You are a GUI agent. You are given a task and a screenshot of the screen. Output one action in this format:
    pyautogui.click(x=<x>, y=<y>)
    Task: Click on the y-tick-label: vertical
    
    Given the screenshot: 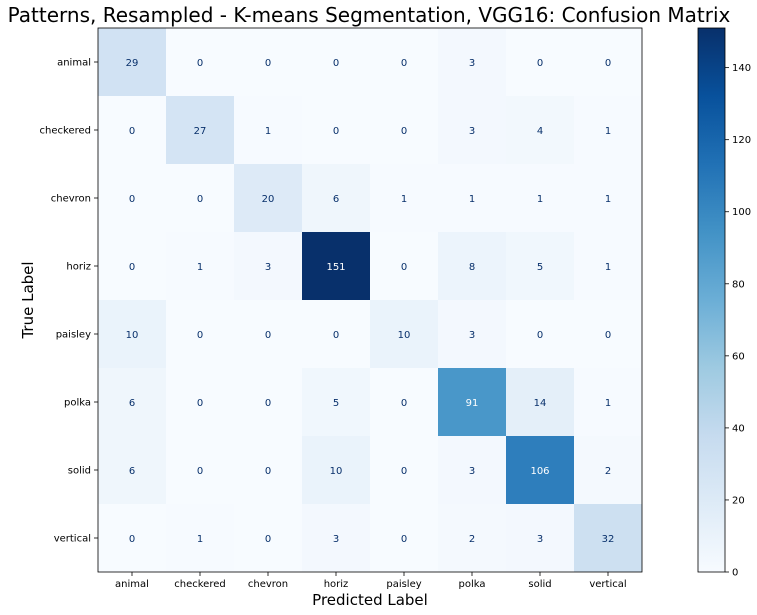 What is the action you would take?
    pyautogui.click(x=72, y=539)
    